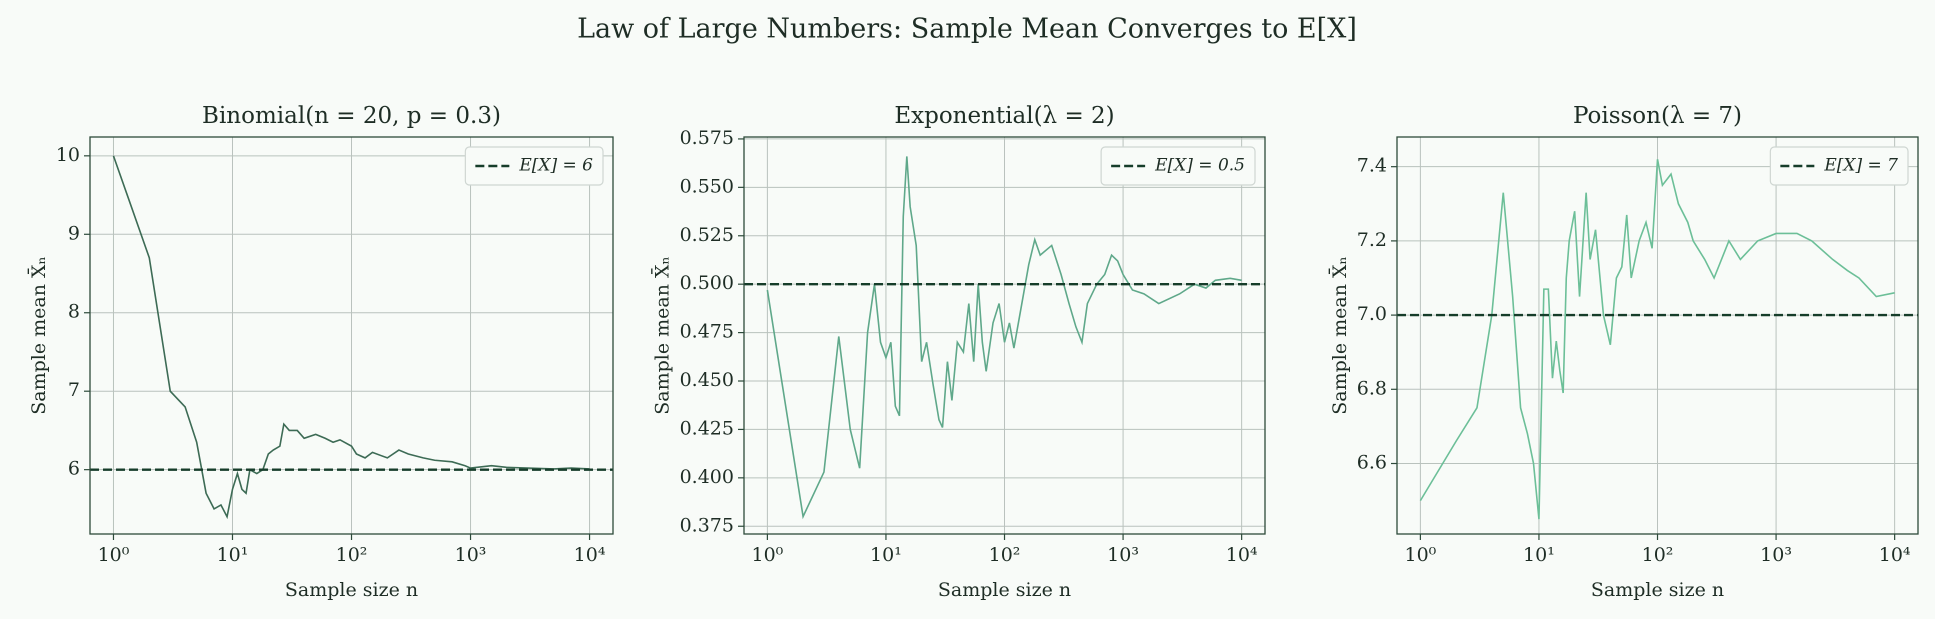 The height and width of the screenshot is (619, 1935). What do you see at coordinates (1004, 116) in the screenshot?
I see `subplot-title: Exponential(λ = 2)` at bounding box center [1004, 116].